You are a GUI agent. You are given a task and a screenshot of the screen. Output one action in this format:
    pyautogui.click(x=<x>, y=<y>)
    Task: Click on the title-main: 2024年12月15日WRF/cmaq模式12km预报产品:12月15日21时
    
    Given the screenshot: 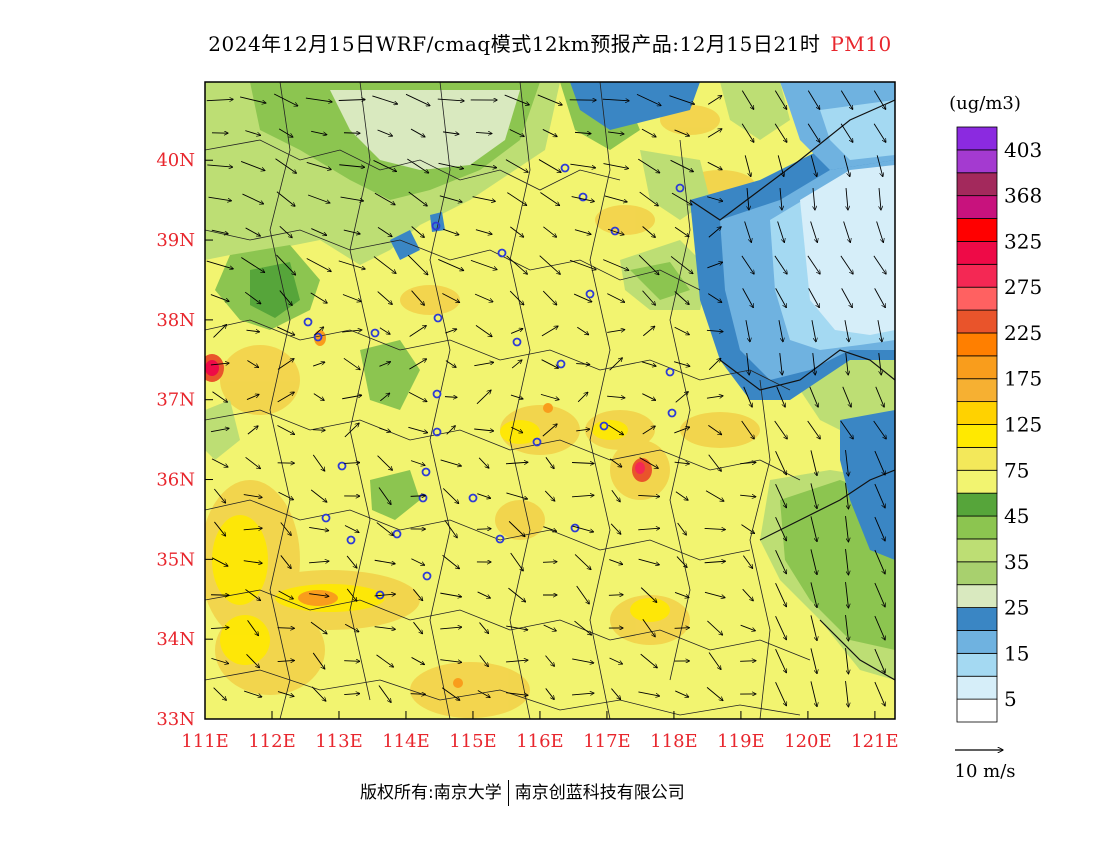 What is the action you would take?
    pyautogui.click(x=514, y=44)
    